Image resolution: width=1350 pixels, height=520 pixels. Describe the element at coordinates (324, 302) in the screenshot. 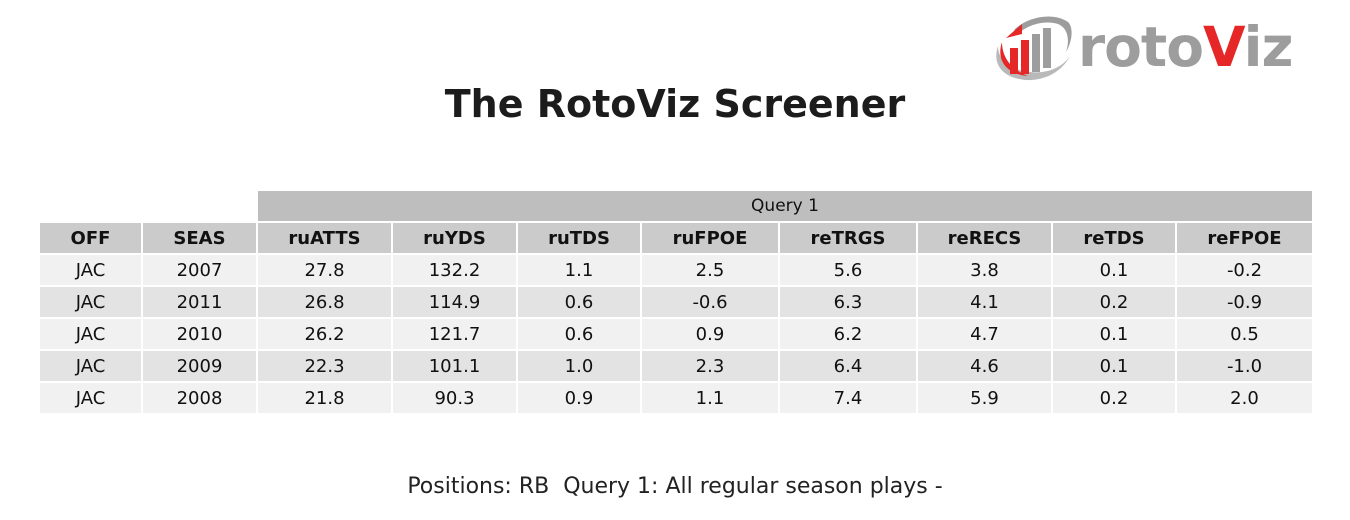

I see `cell-ruatts: 26.8` at that location.